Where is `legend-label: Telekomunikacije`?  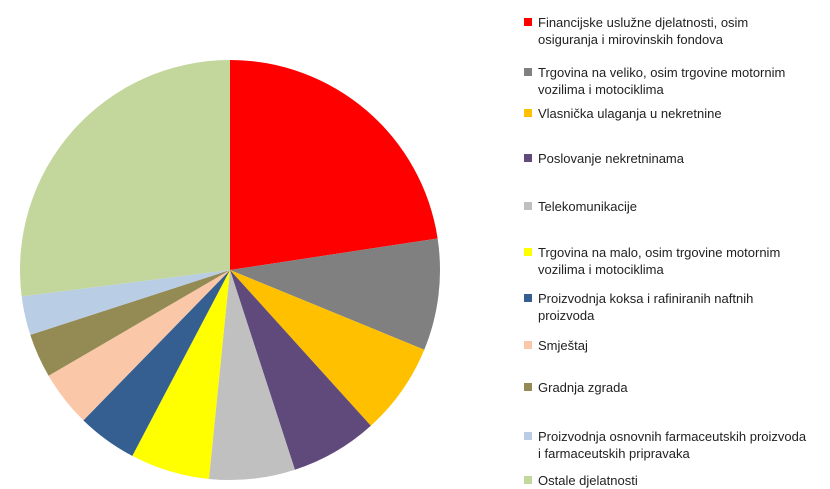
legend-label: Telekomunikacije is located at coordinates (587, 206).